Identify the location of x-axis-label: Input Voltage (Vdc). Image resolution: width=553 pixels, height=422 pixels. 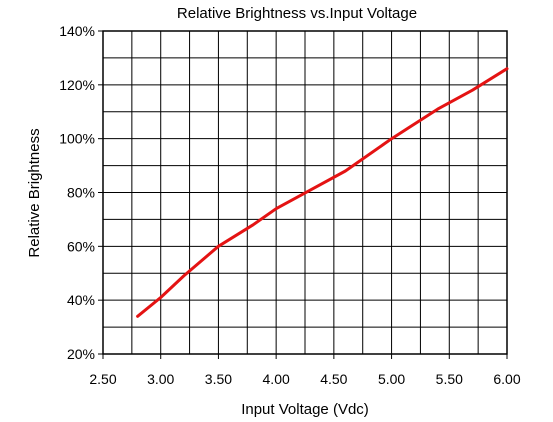
(305, 409).